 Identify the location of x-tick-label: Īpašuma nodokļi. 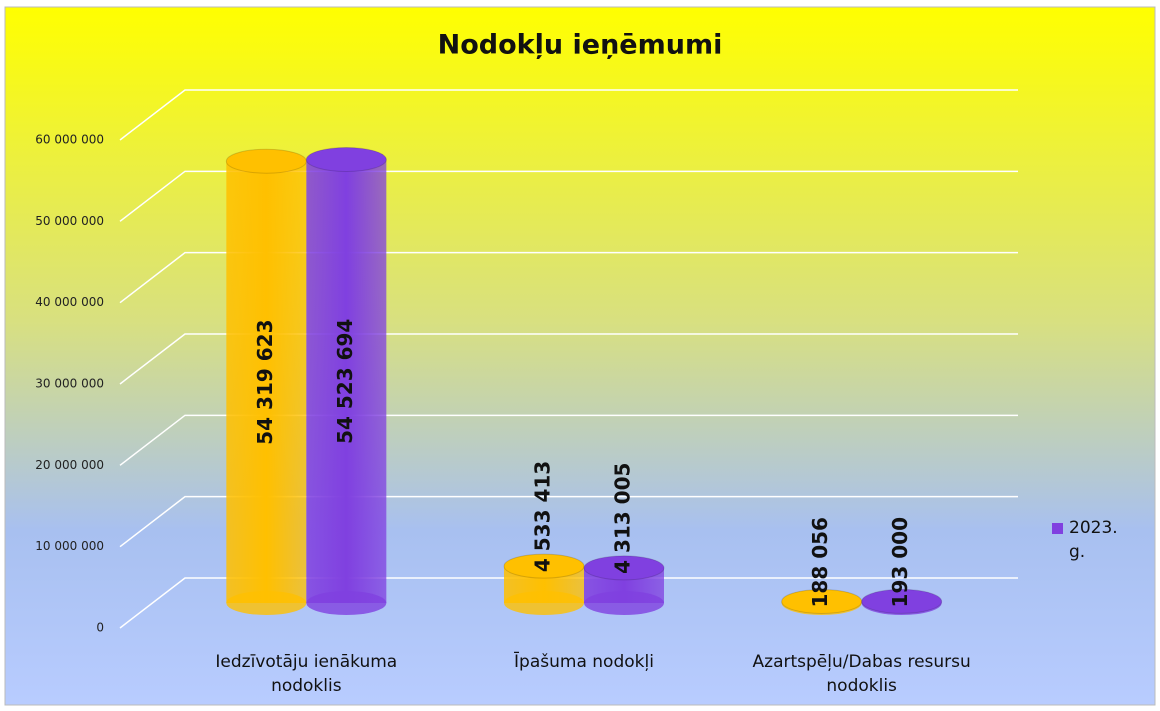
(584, 662).